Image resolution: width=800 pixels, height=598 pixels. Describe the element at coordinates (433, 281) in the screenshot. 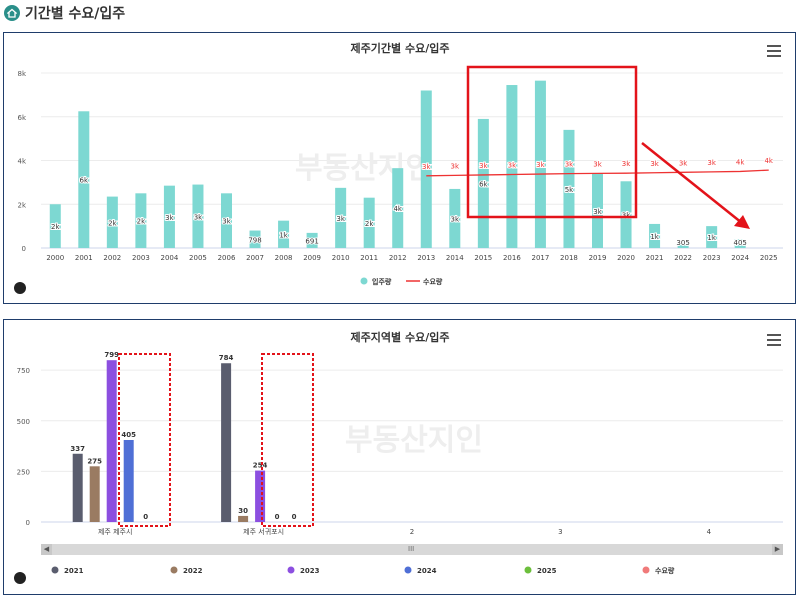

I see `legend-label: 수요량` at that location.